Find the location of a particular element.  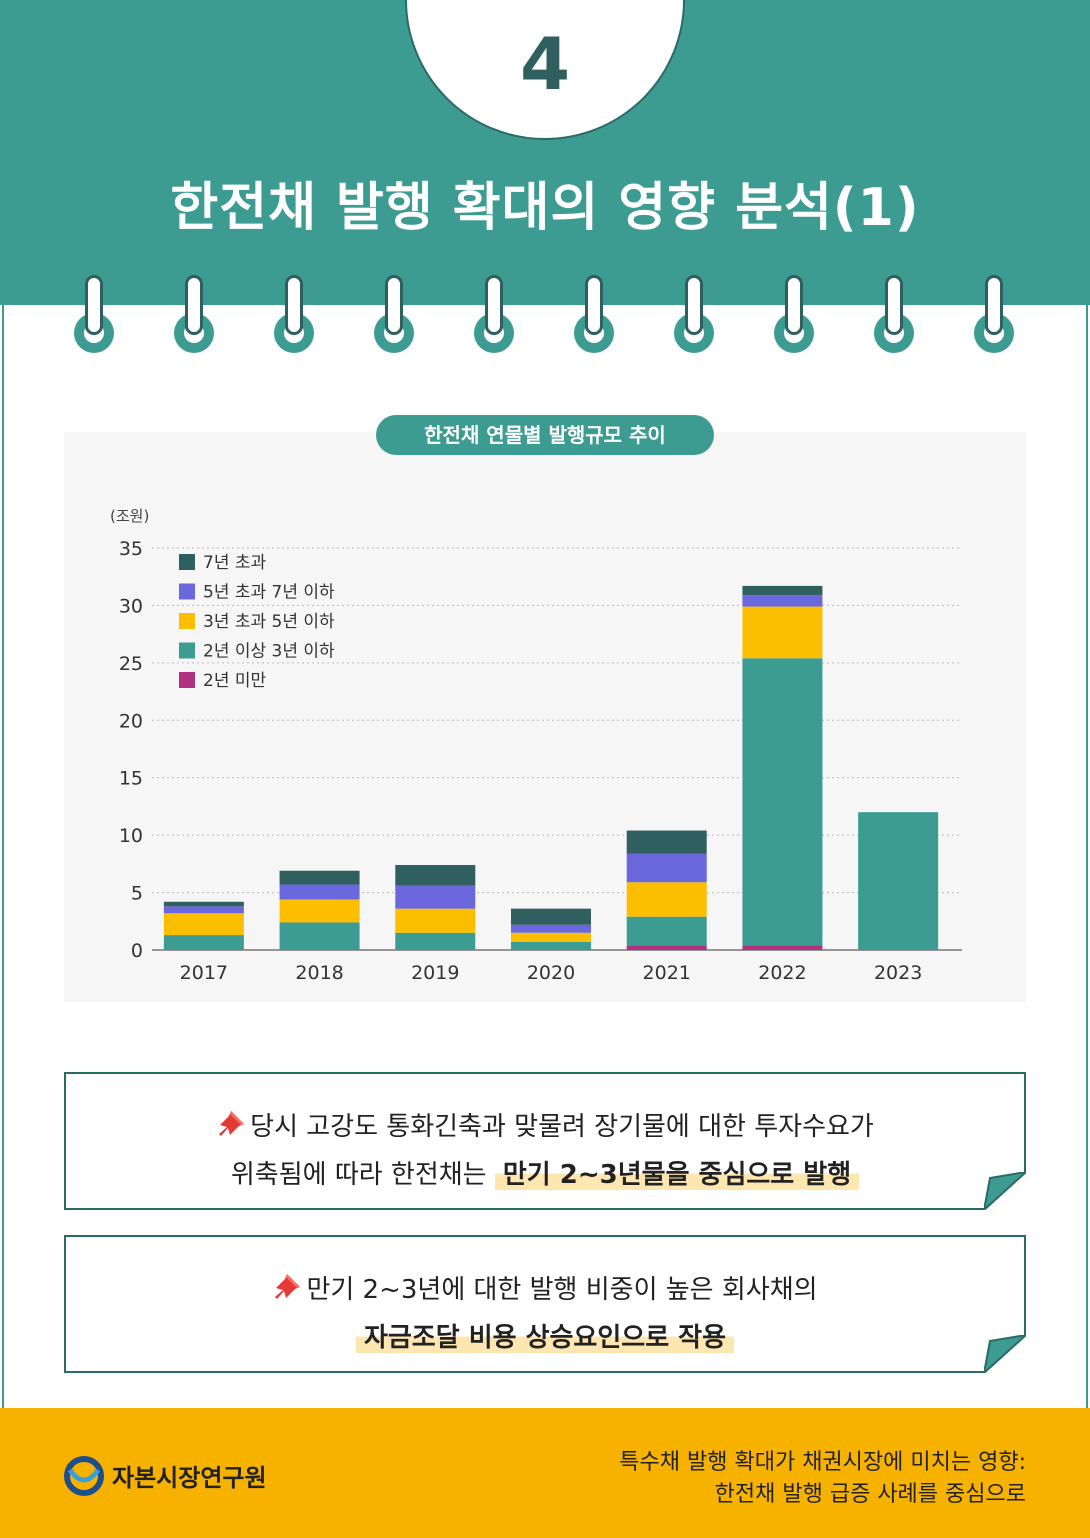

y-tick-label: 20 is located at coordinates (131, 721).